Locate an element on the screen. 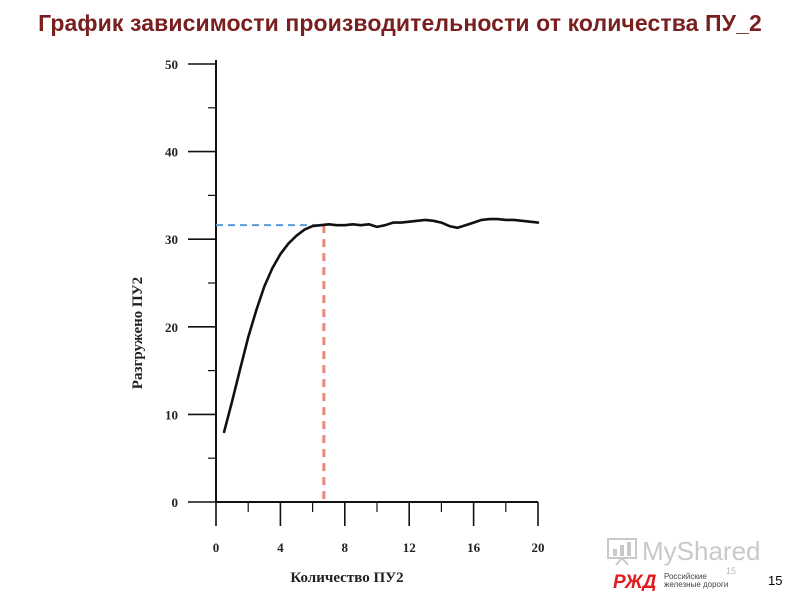  y-tick-label: 20 is located at coordinates (171, 327).